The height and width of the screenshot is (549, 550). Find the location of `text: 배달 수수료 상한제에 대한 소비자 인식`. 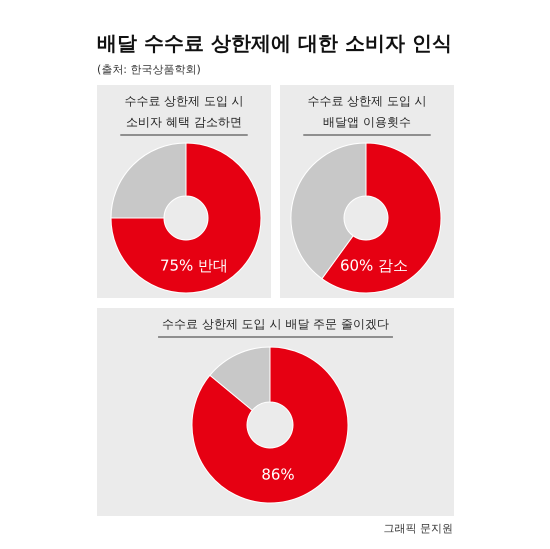

text: 배달 수수료 상한제에 대한 소비자 인식 is located at coordinates (274, 43).